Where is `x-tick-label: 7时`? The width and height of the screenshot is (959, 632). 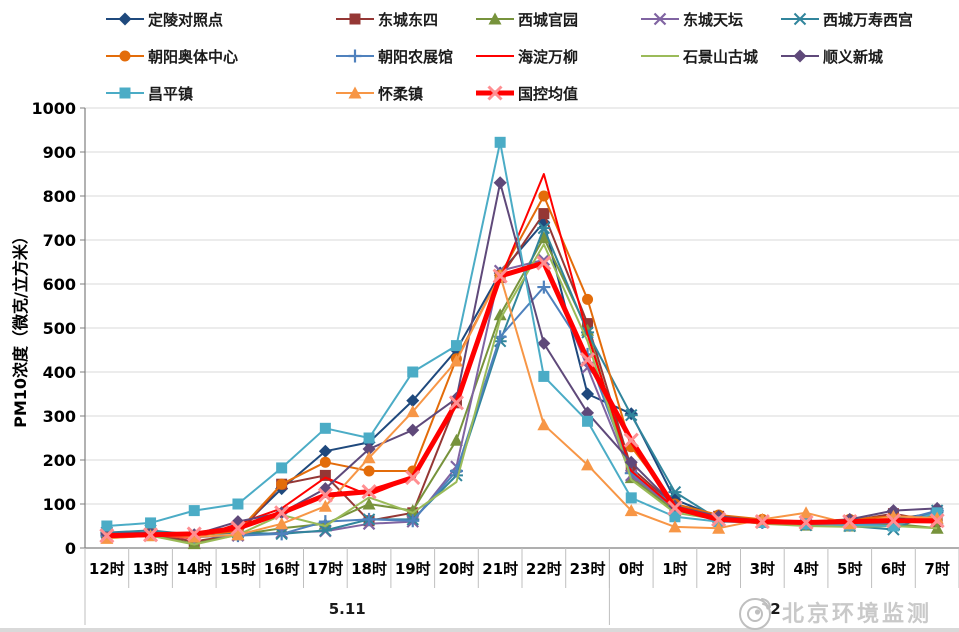 x-tick-label: 7时 is located at coordinates (936, 569).